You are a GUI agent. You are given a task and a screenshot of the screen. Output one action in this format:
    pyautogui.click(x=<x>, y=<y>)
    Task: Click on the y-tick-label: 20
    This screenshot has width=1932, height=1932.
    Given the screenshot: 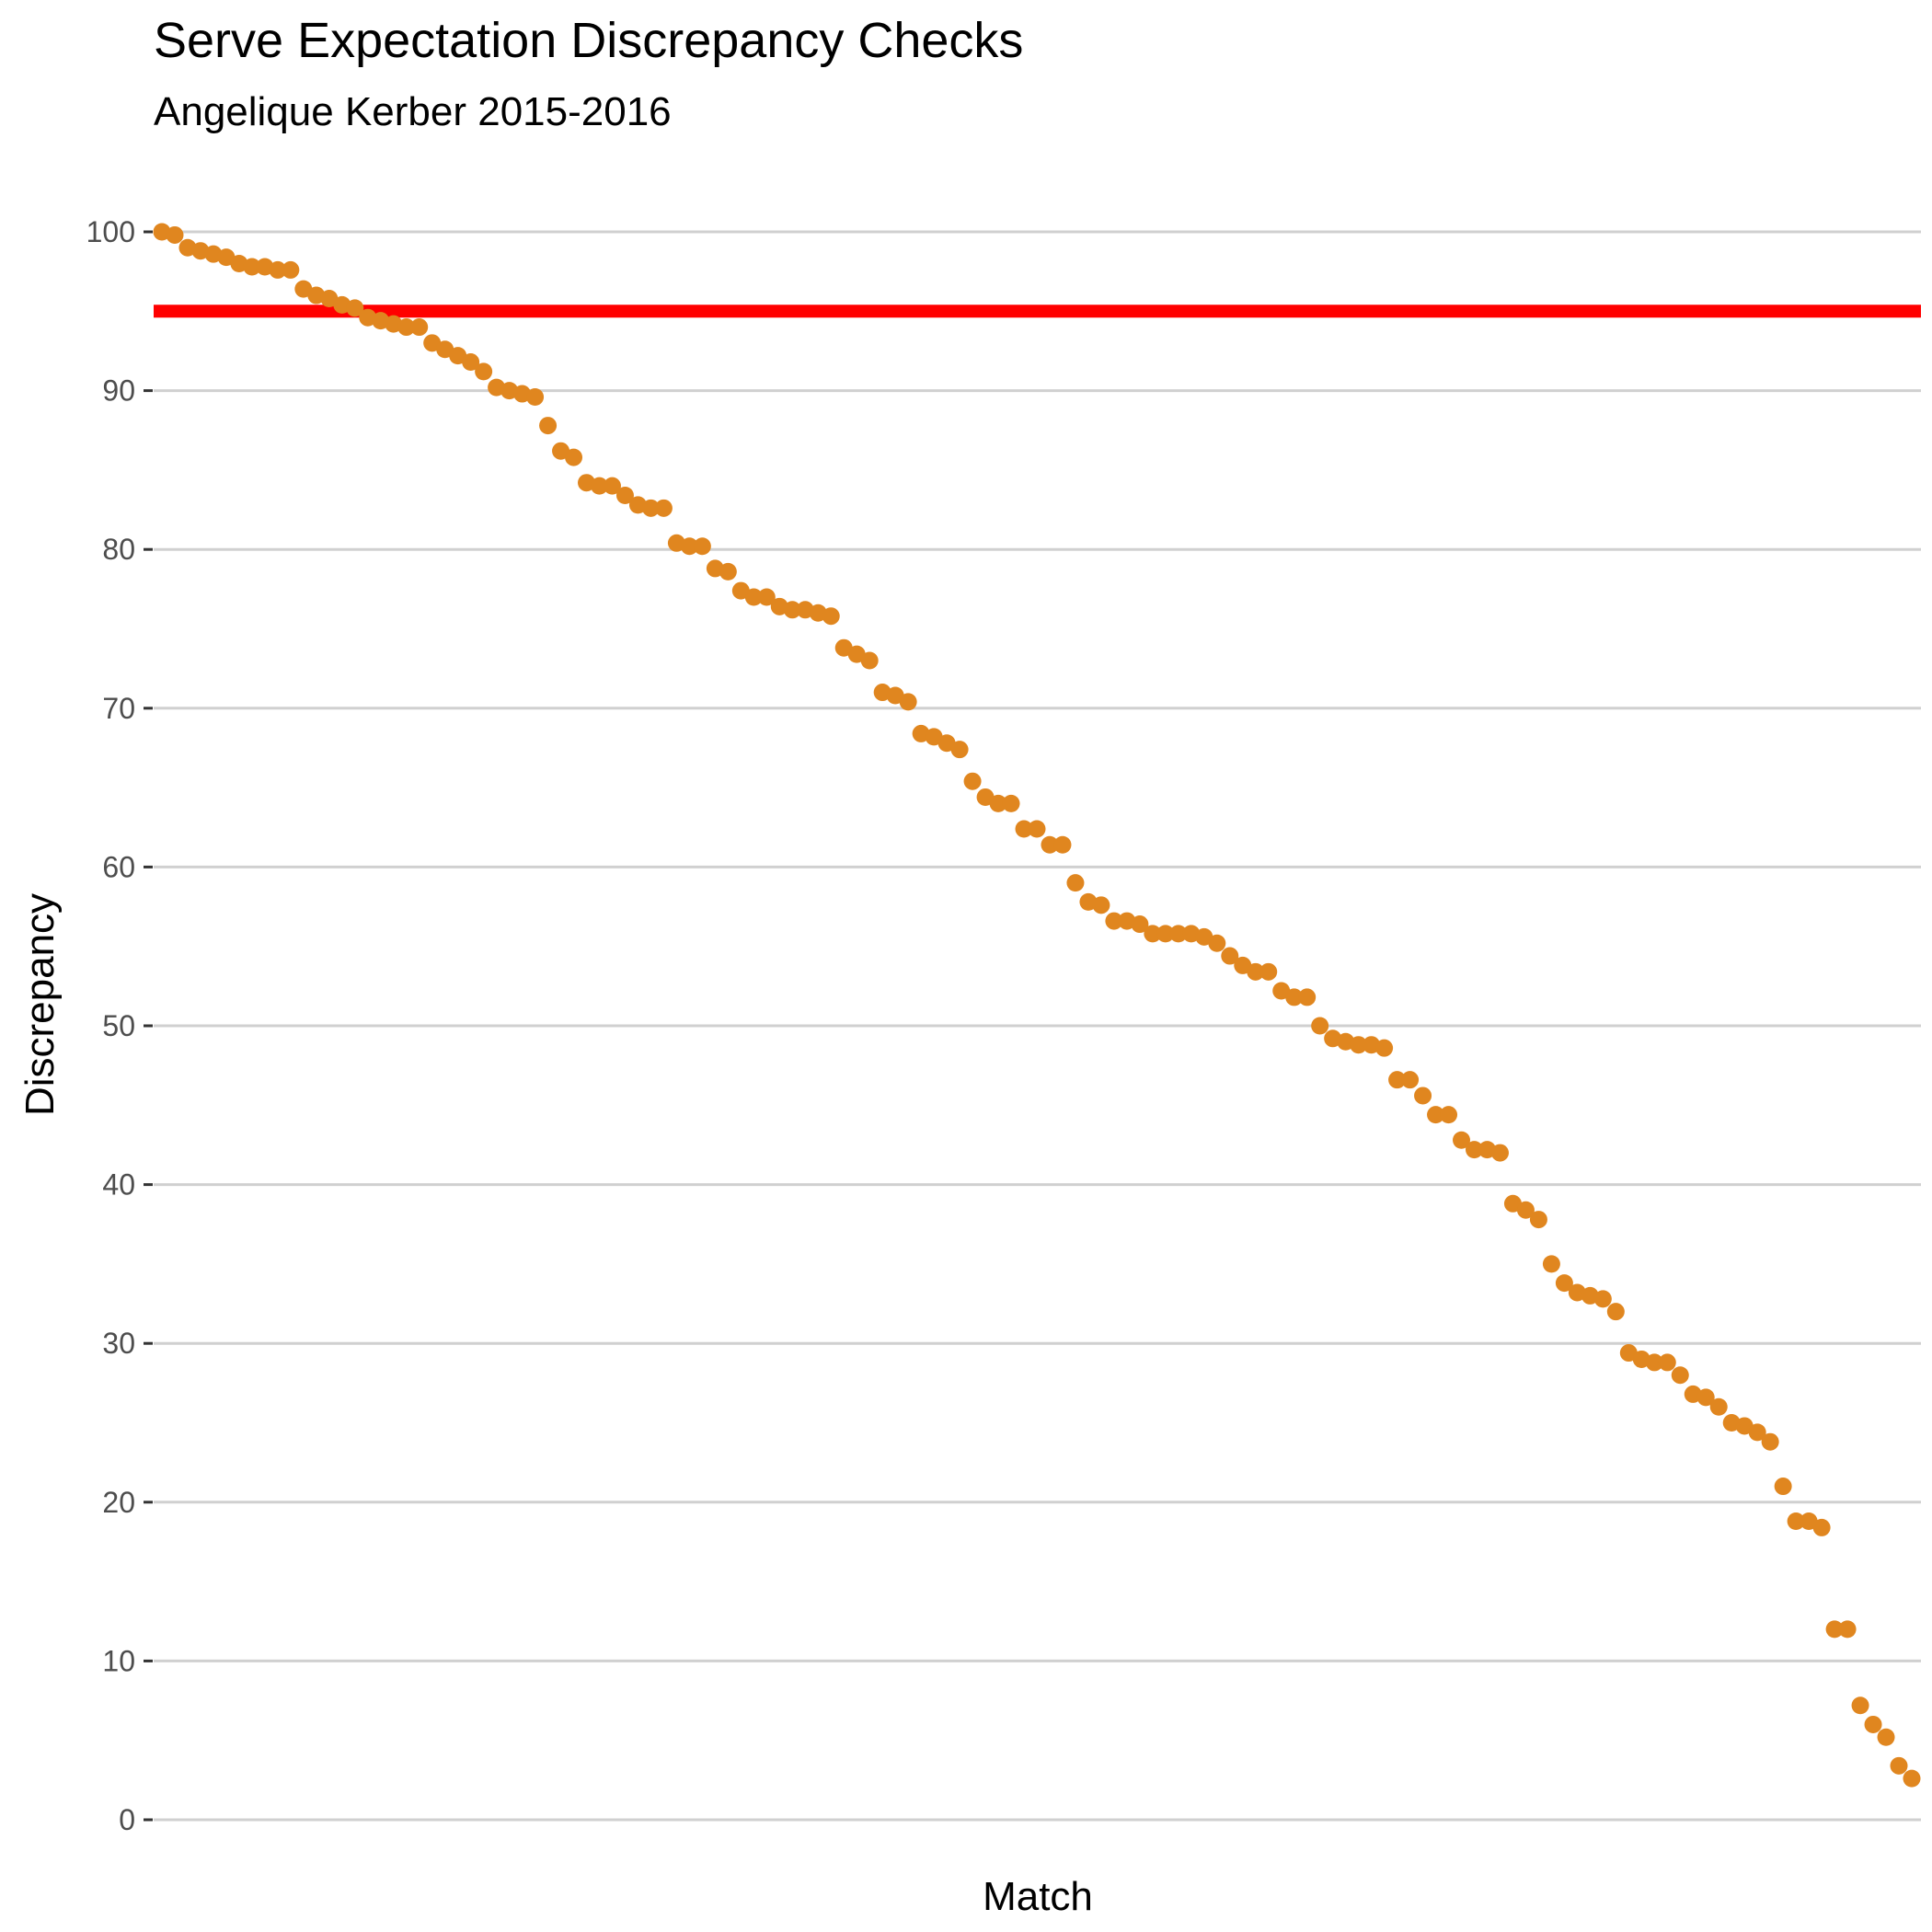 What is the action you would take?
    pyautogui.click(x=118, y=1502)
    